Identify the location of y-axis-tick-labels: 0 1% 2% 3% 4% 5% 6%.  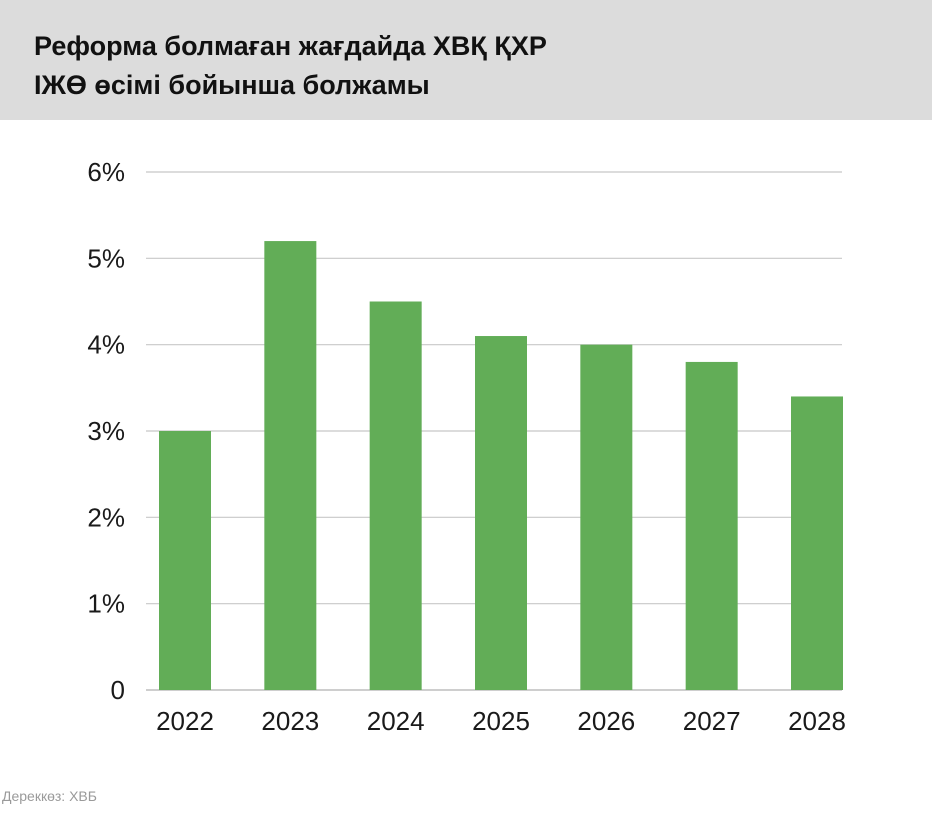
(106, 431).